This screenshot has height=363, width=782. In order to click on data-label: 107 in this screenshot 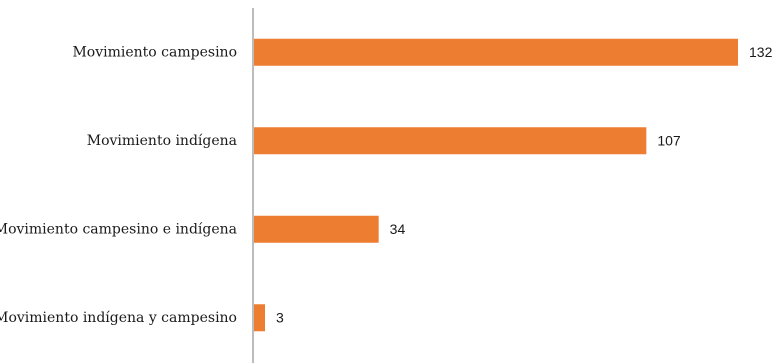, I will do `click(669, 140)`.